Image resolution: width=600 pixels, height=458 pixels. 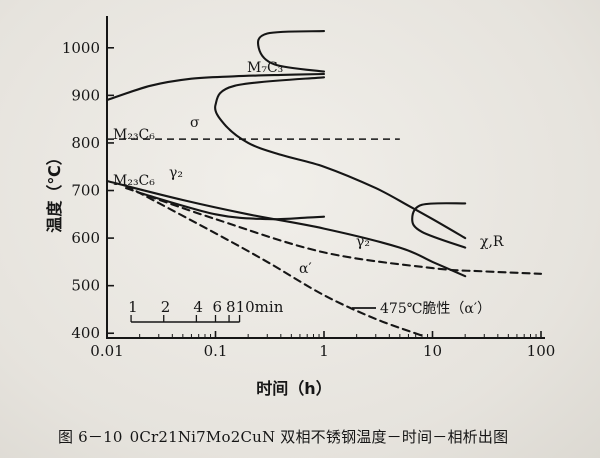 I want to click on minute-scale-label: 2, so click(x=166, y=307).